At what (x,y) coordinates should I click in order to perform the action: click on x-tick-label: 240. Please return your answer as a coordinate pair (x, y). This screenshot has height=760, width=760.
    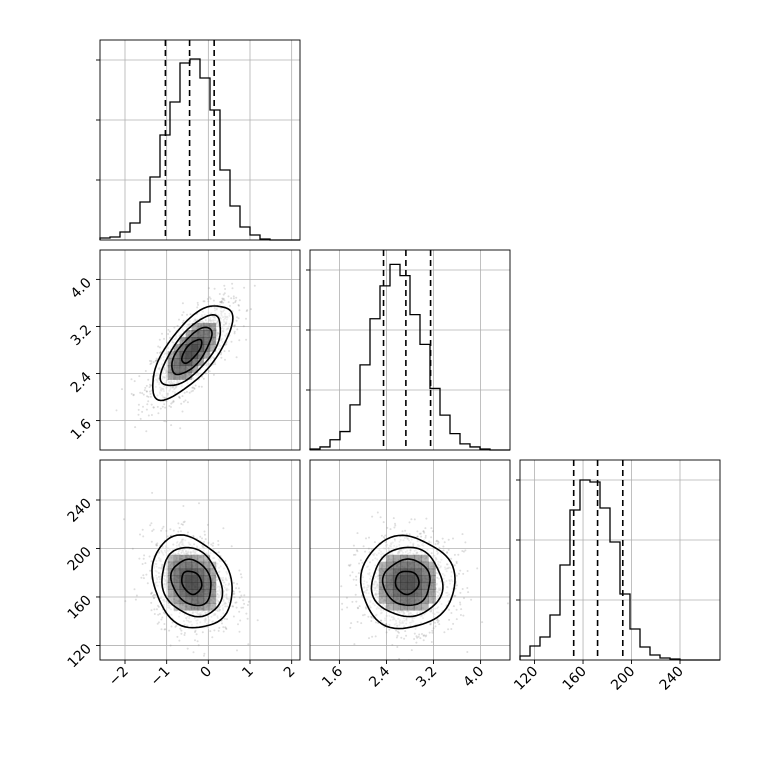
    Looking at the image, I should click on (672, 679).